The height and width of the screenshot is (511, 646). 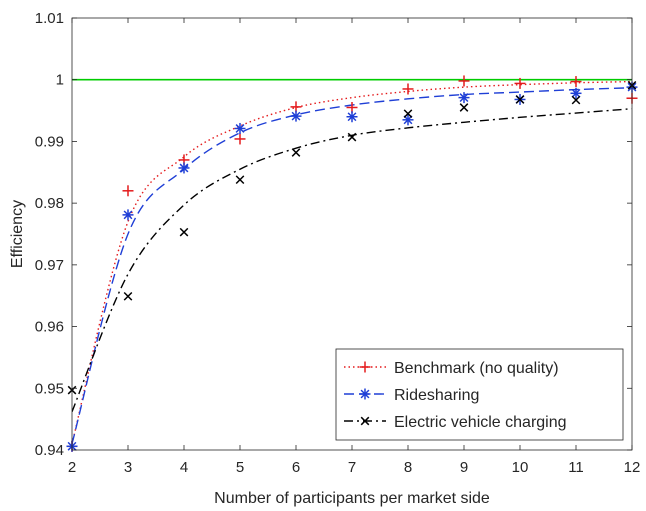 What do you see at coordinates (576, 467) in the screenshot?
I see `x-tick-label: 11` at bounding box center [576, 467].